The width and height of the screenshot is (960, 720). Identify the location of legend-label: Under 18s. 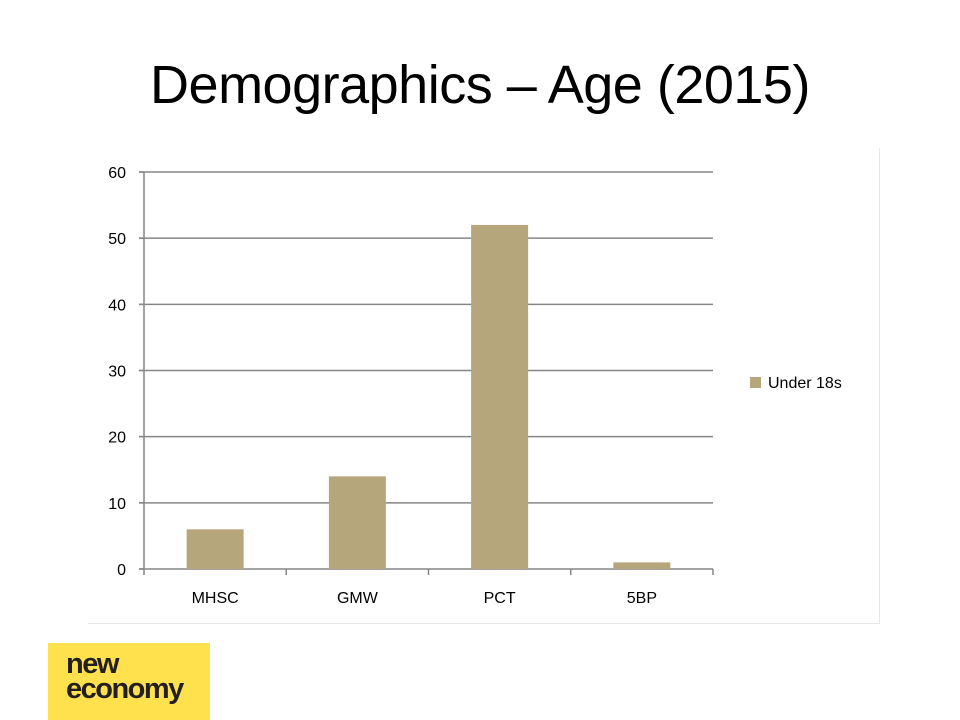
(805, 383).